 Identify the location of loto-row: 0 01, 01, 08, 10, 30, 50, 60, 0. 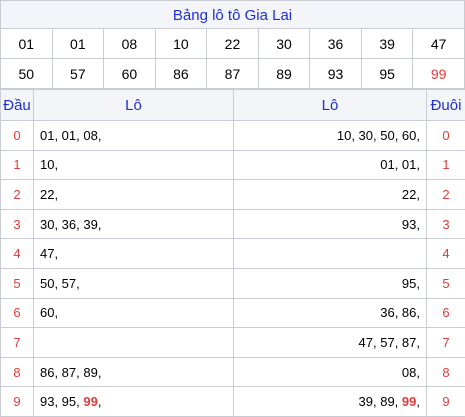
(233, 136).